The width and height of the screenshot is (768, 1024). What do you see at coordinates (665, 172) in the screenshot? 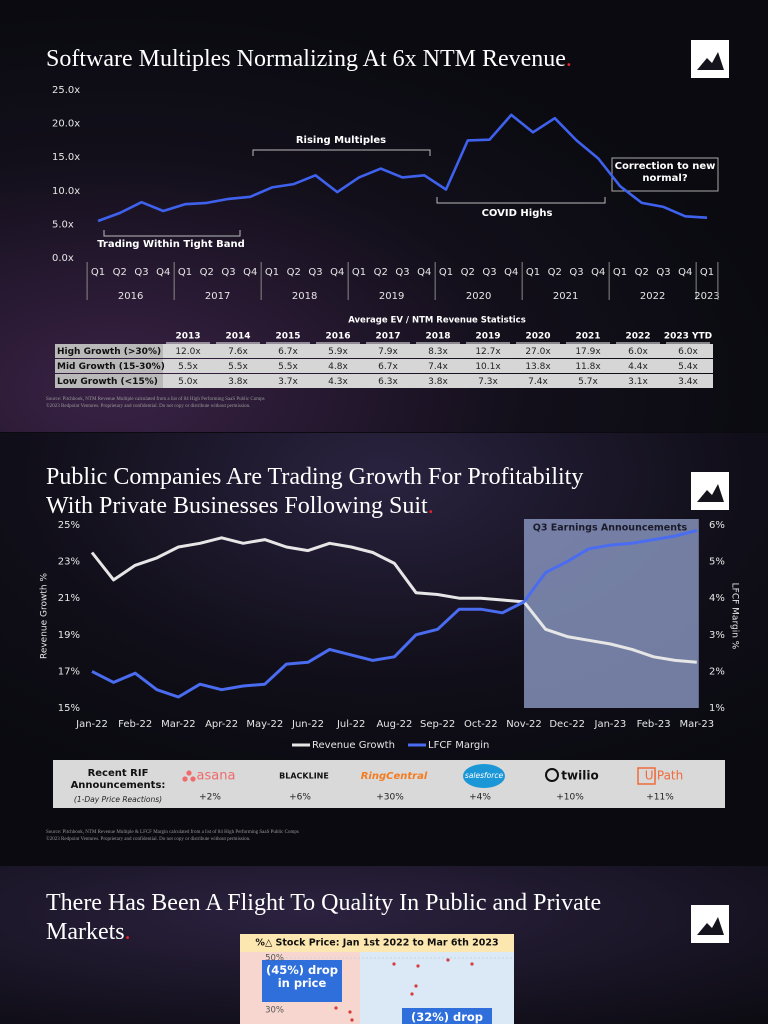
I see `annotation-box: Correction to new normal?` at bounding box center [665, 172].